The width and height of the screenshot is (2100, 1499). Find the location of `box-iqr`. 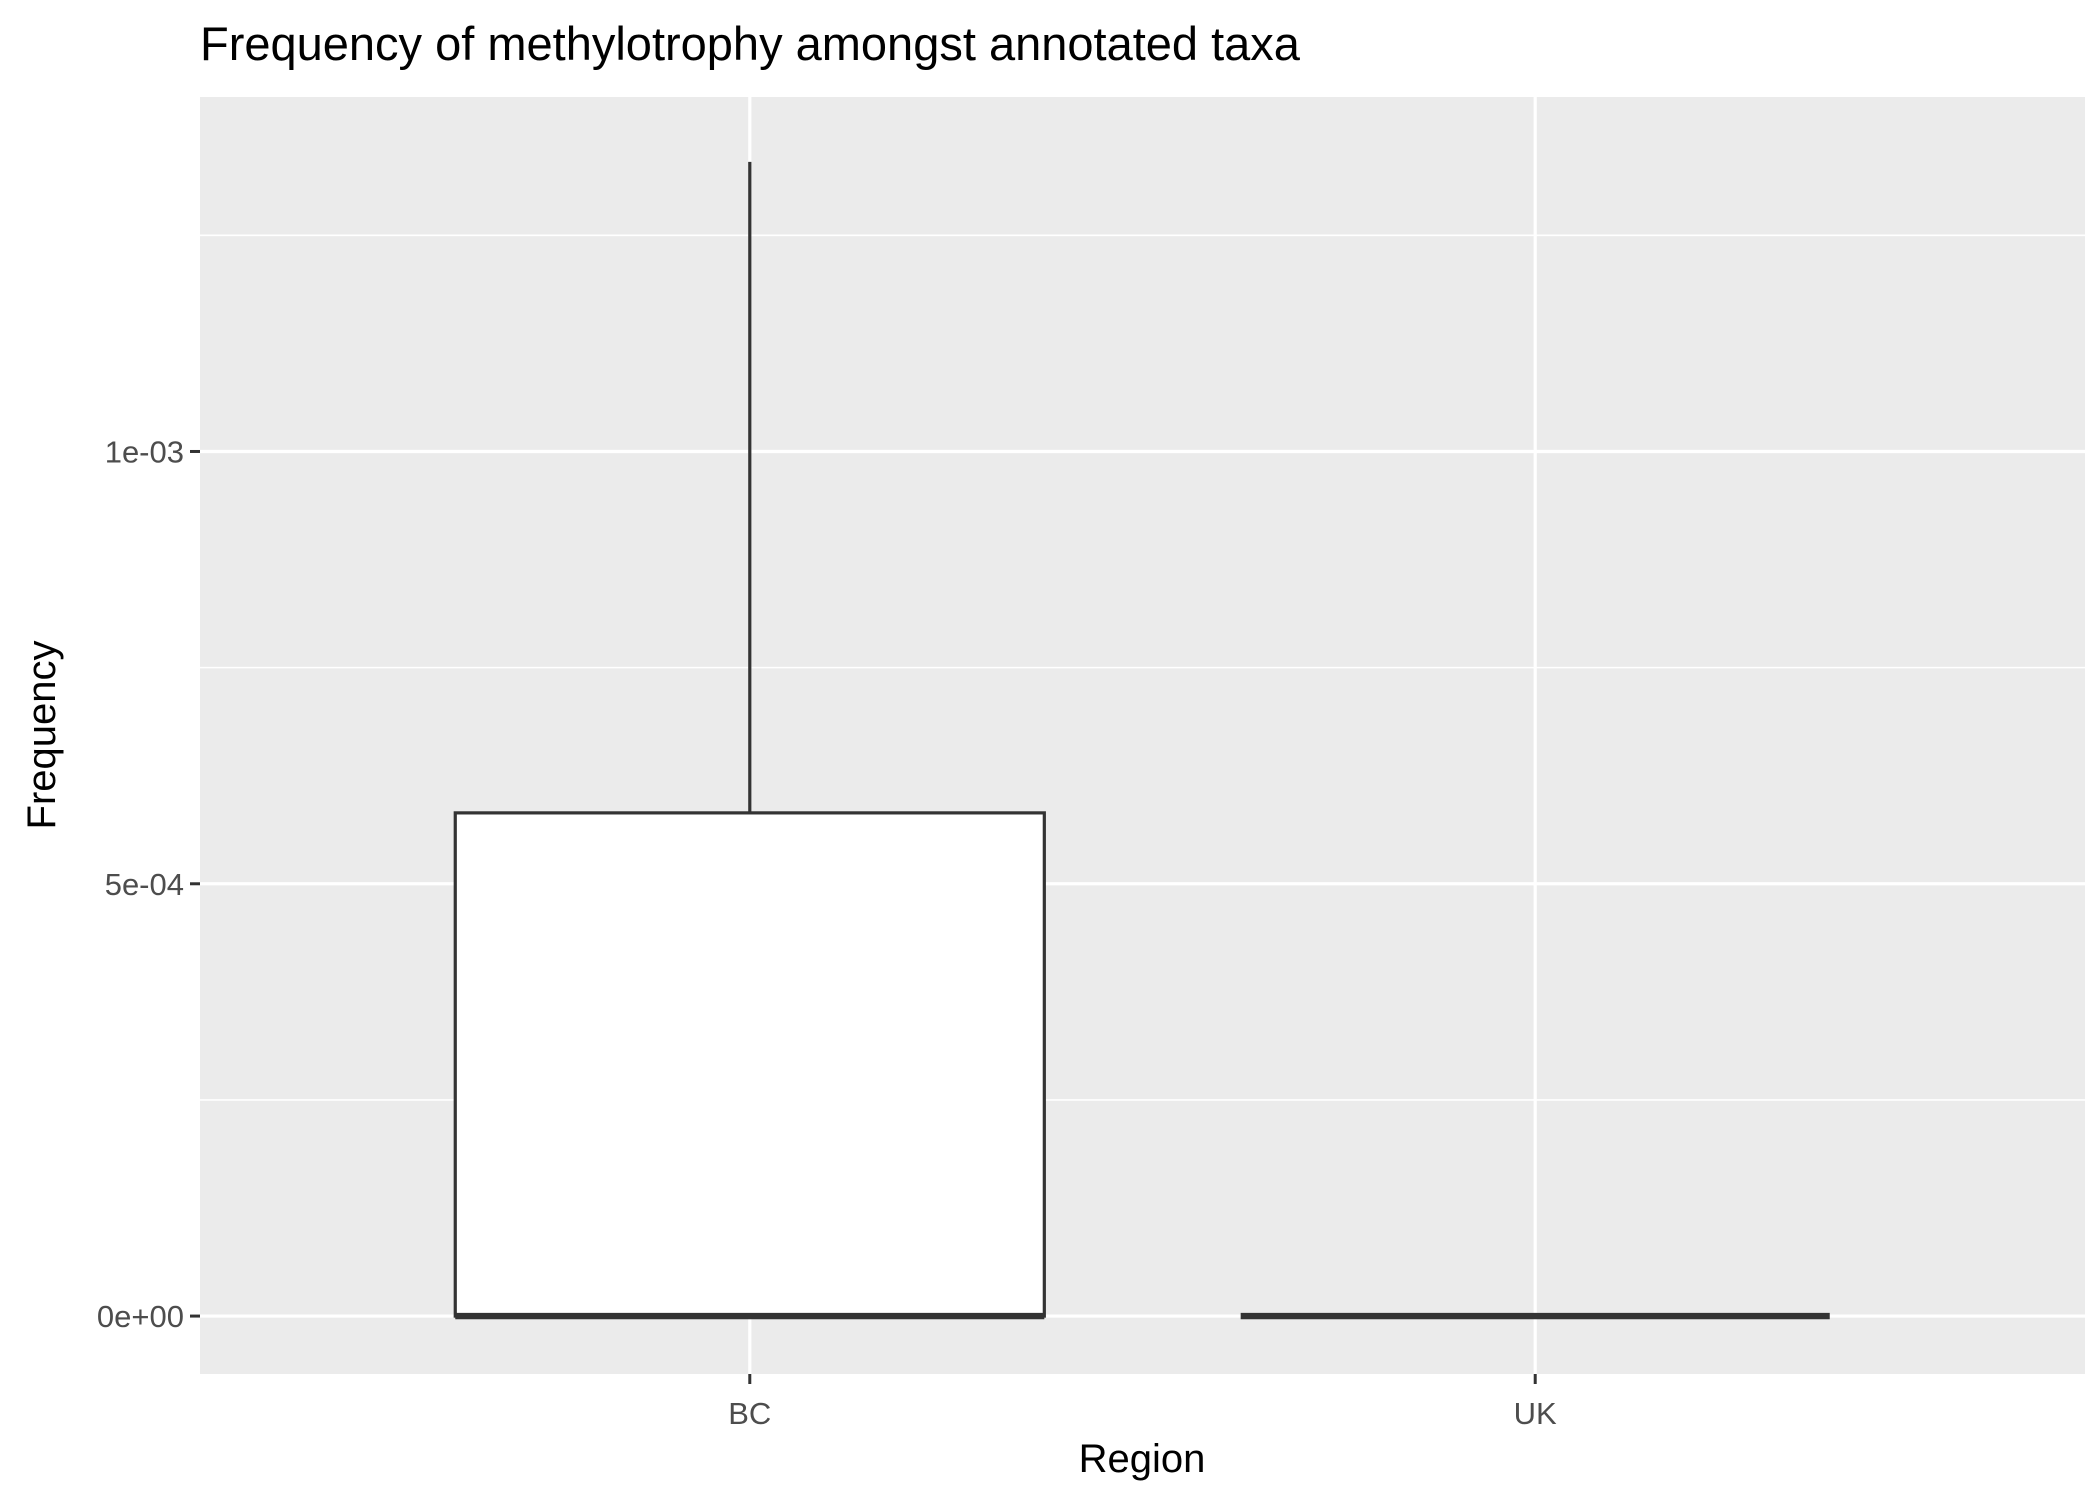

box-iqr is located at coordinates (749, 1064).